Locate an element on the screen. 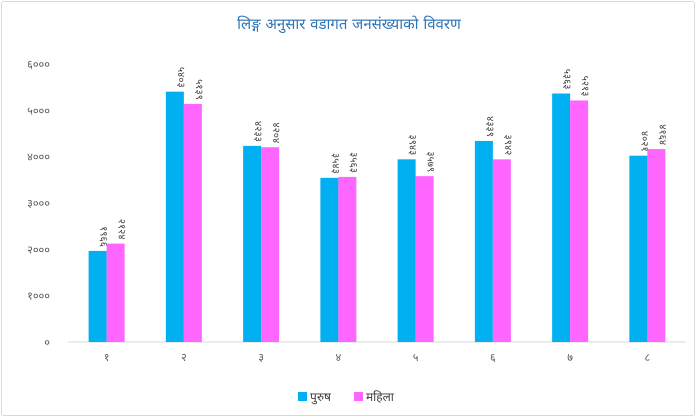 This screenshot has width=698, height=419. x-tick-label: ३ is located at coordinates (261, 357).